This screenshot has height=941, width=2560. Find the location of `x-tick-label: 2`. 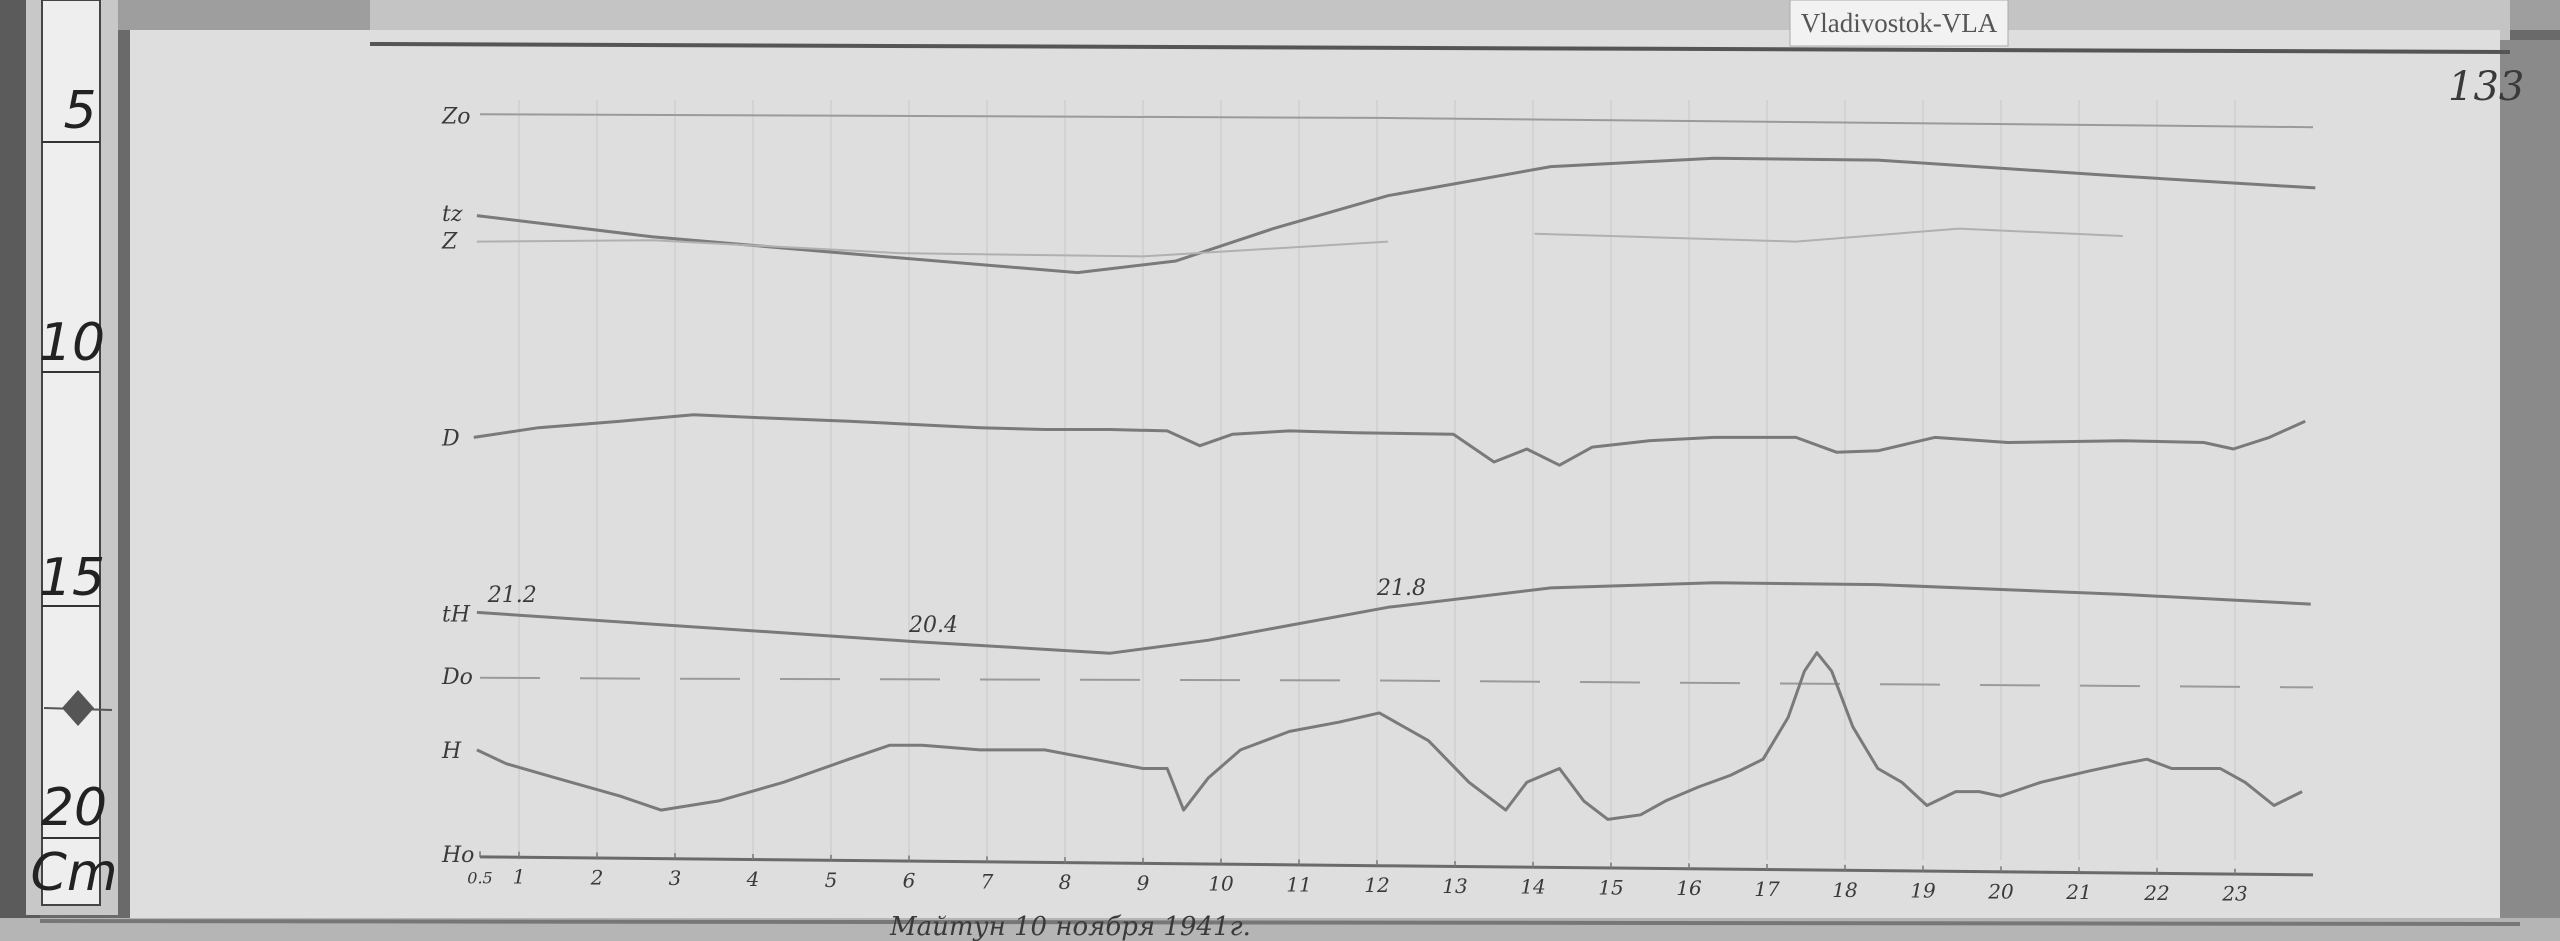

x-tick-label: 2 is located at coordinates (597, 877).